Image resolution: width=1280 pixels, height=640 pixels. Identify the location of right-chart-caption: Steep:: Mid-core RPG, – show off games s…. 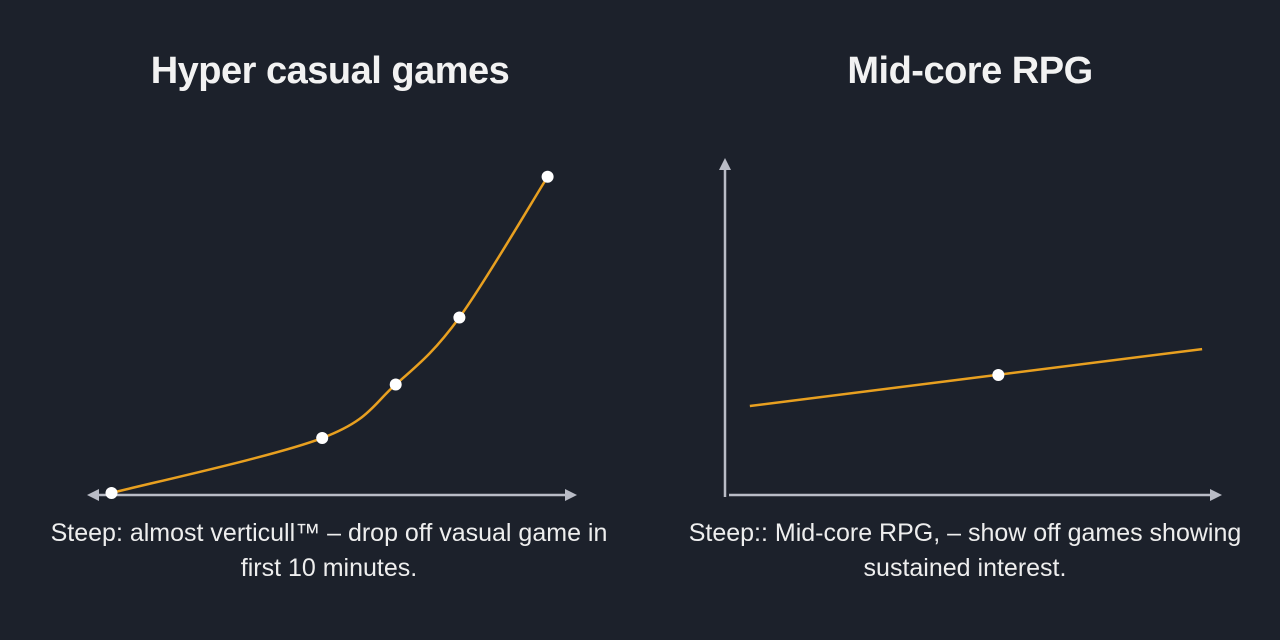
(965, 550).